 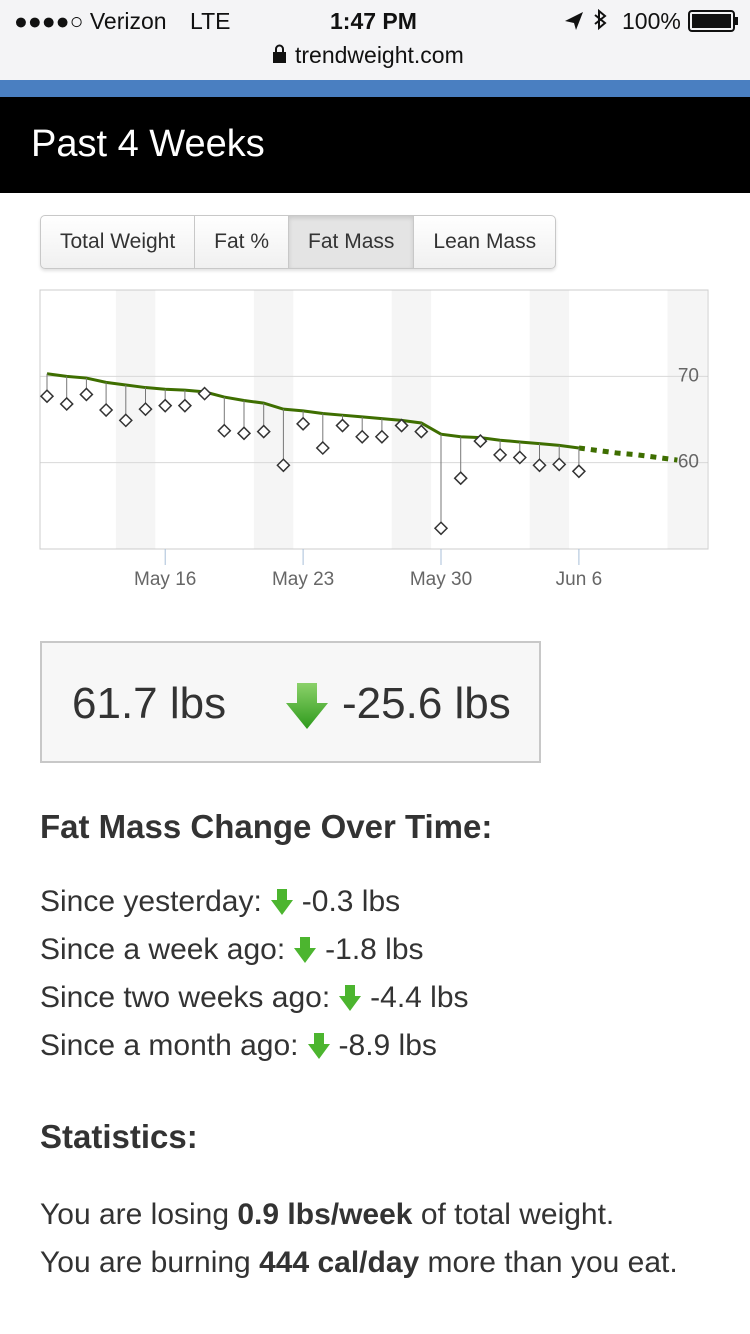 I want to click on stat-highlight: 0.9 lbs/week, so click(x=325, y=1214).